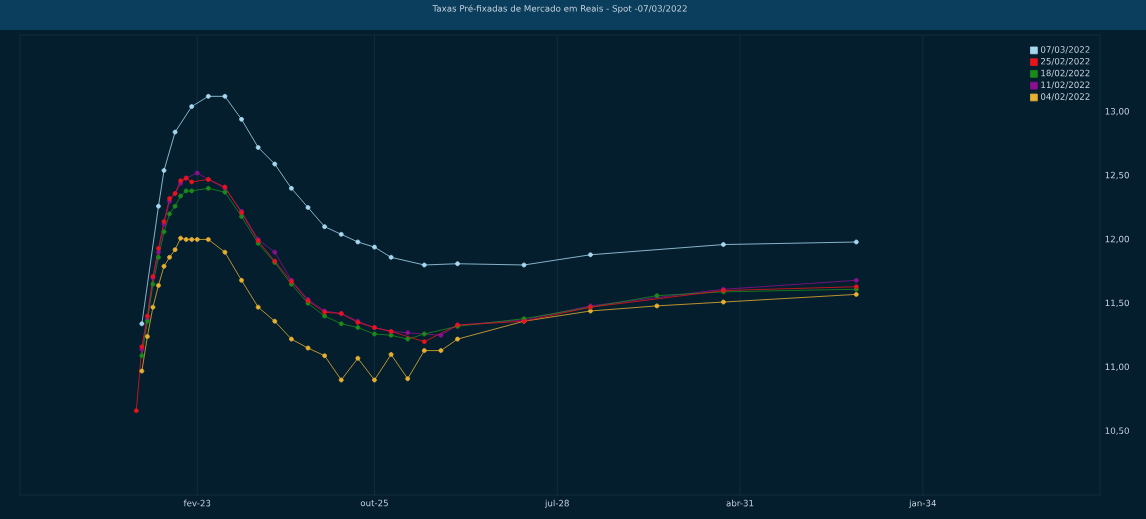 This screenshot has width=1146, height=519. What do you see at coordinates (922, 504) in the screenshot?
I see `x-tick-label: jan-34` at bounding box center [922, 504].